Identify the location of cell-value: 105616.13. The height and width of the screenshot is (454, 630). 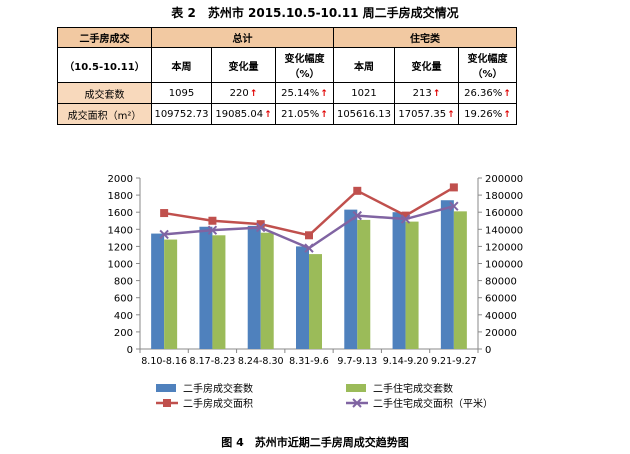
(364, 114).